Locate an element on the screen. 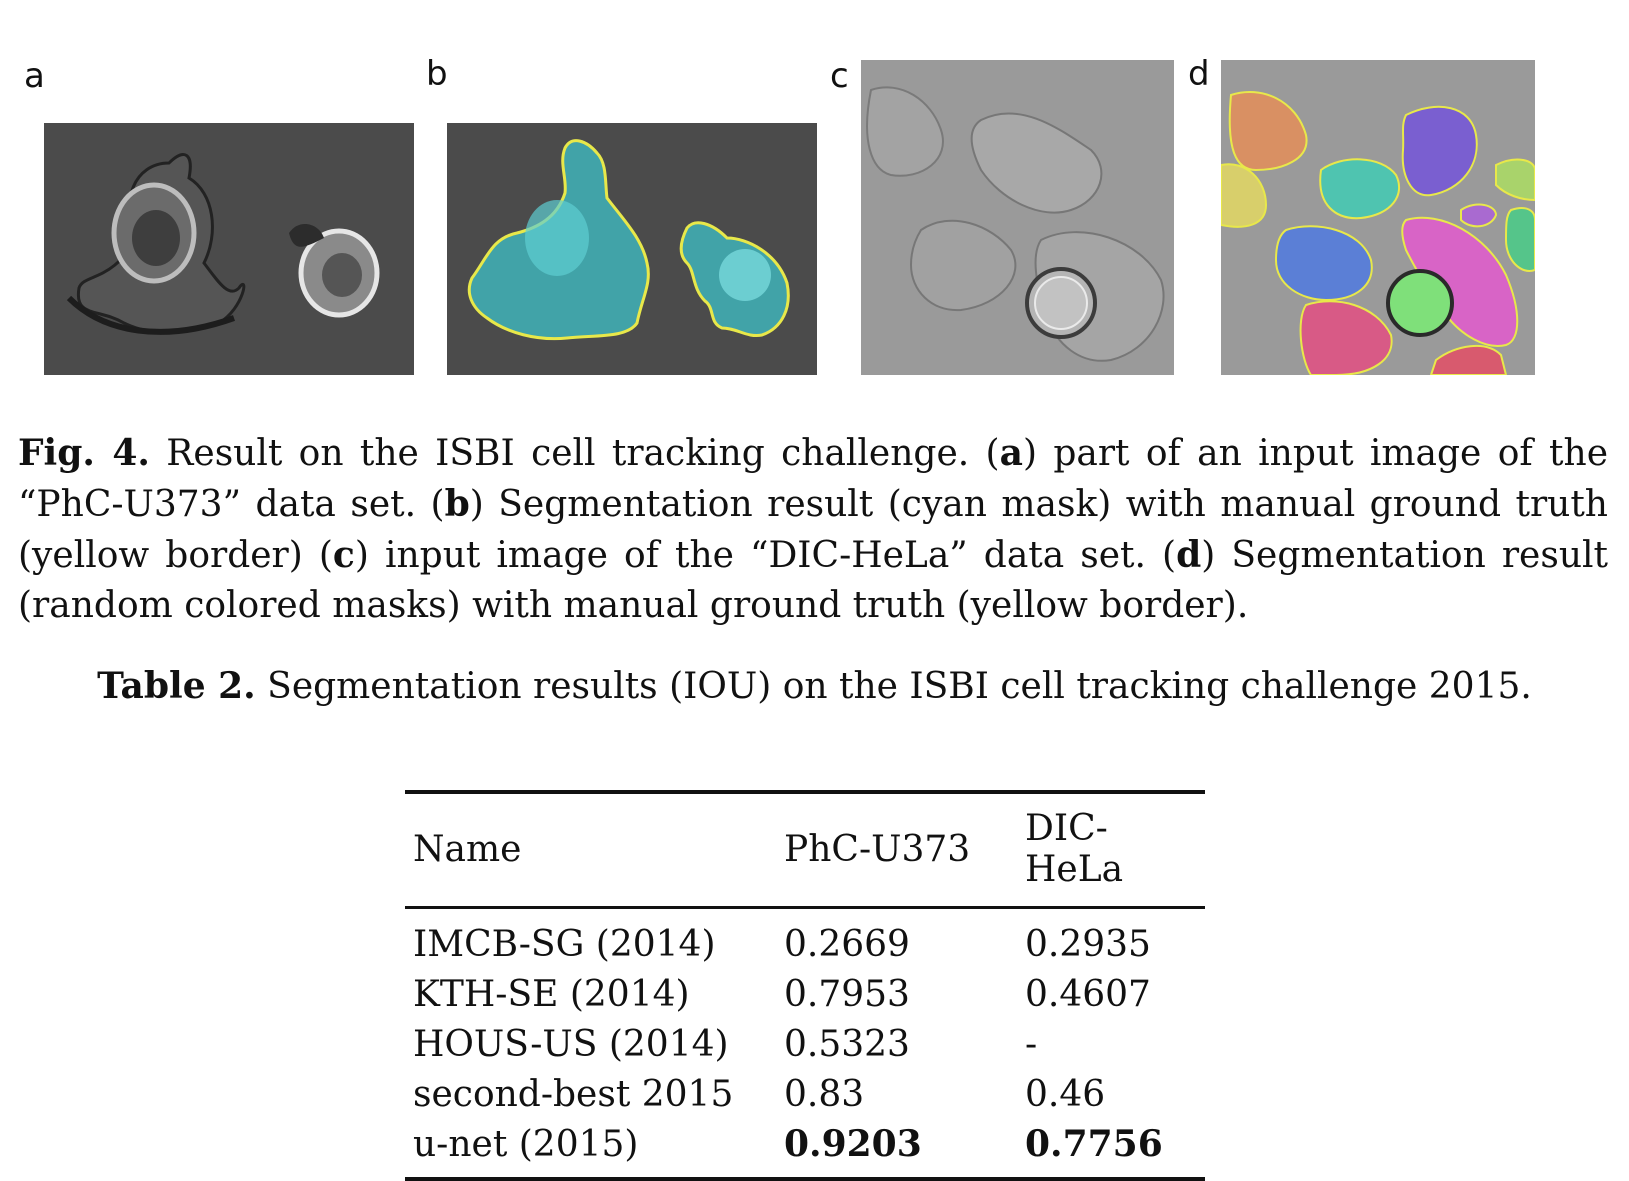 This screenshot has width=1629, height=1181. cell-dic: 0.2935 is located at coordinates (1088, 944).